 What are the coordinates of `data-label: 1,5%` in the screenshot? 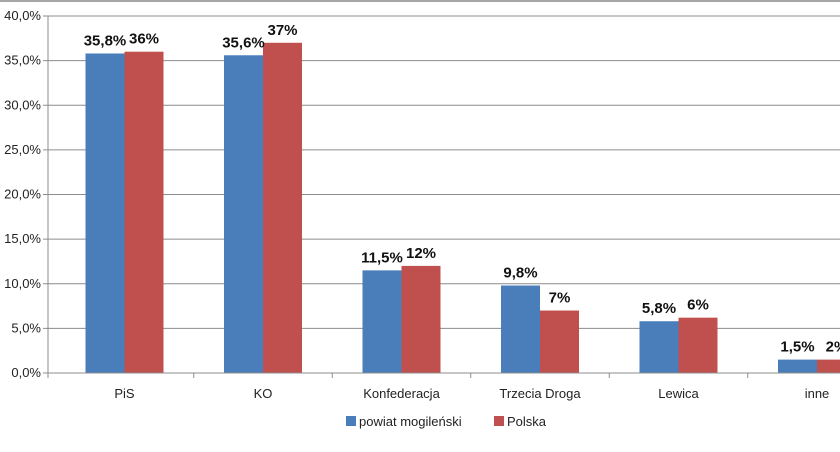 It's located at (797, 347).